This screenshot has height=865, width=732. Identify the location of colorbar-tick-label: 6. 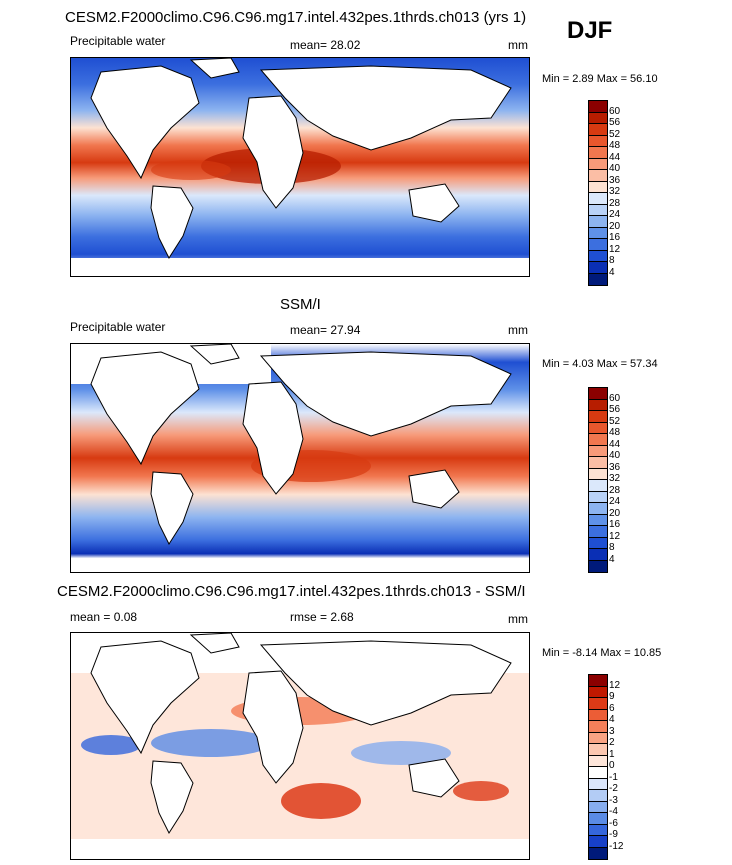
(612, 708).